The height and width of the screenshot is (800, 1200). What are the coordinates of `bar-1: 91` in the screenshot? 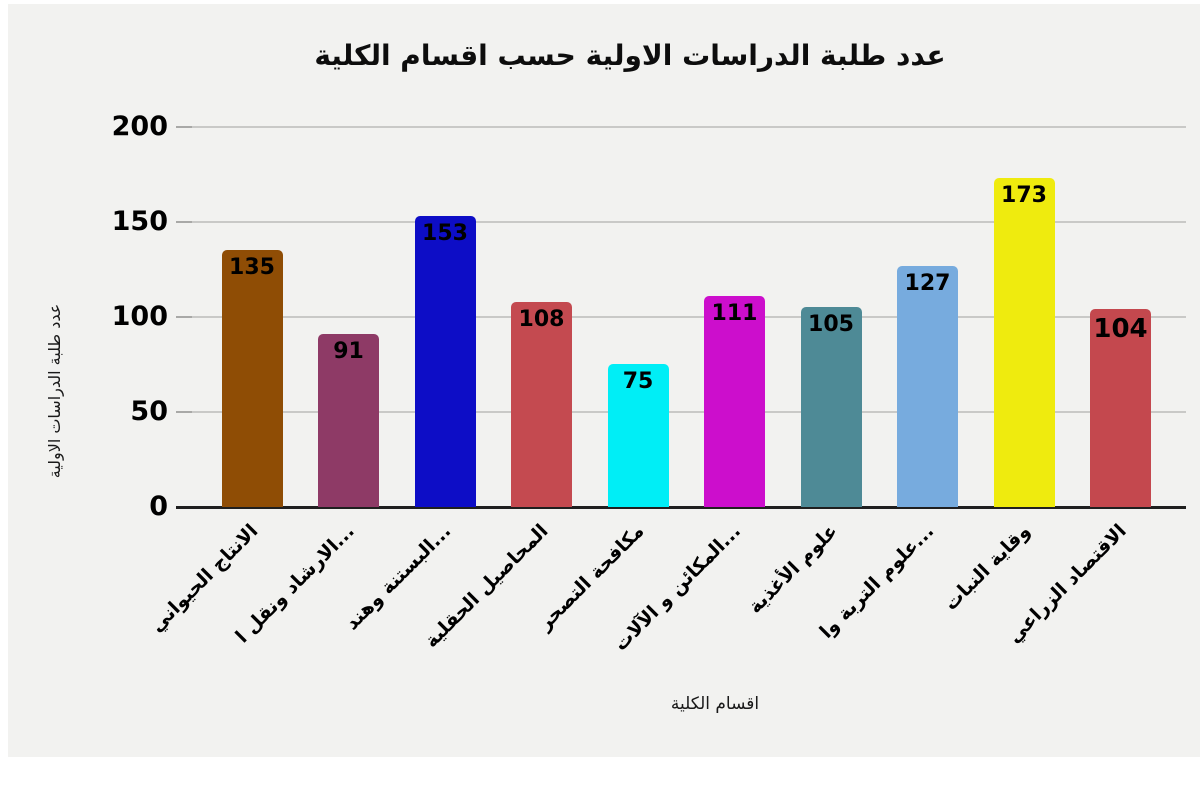 It's located at (348, 420).